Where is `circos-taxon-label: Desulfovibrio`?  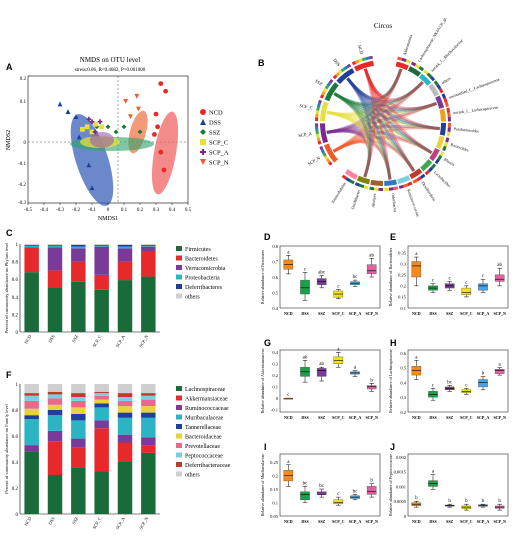
circos-taxon-label: Desulfovibrio is located at coordinates (429, 191).